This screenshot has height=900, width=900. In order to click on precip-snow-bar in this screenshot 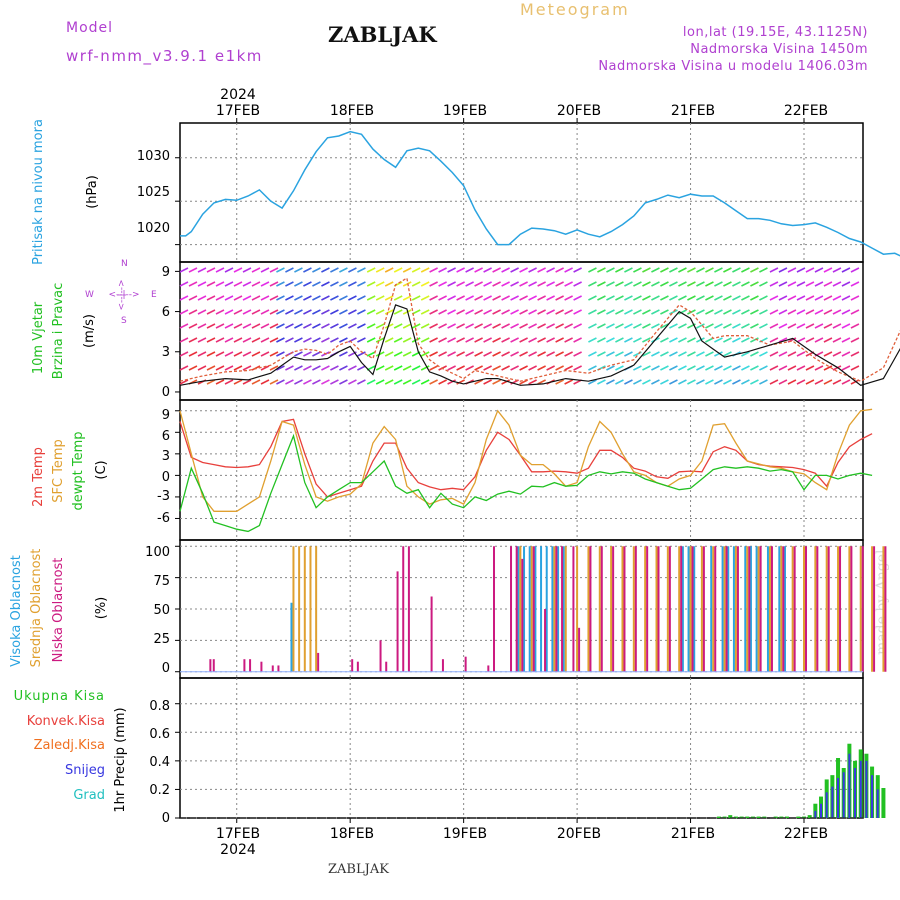, I will do `click(849, 785)`.